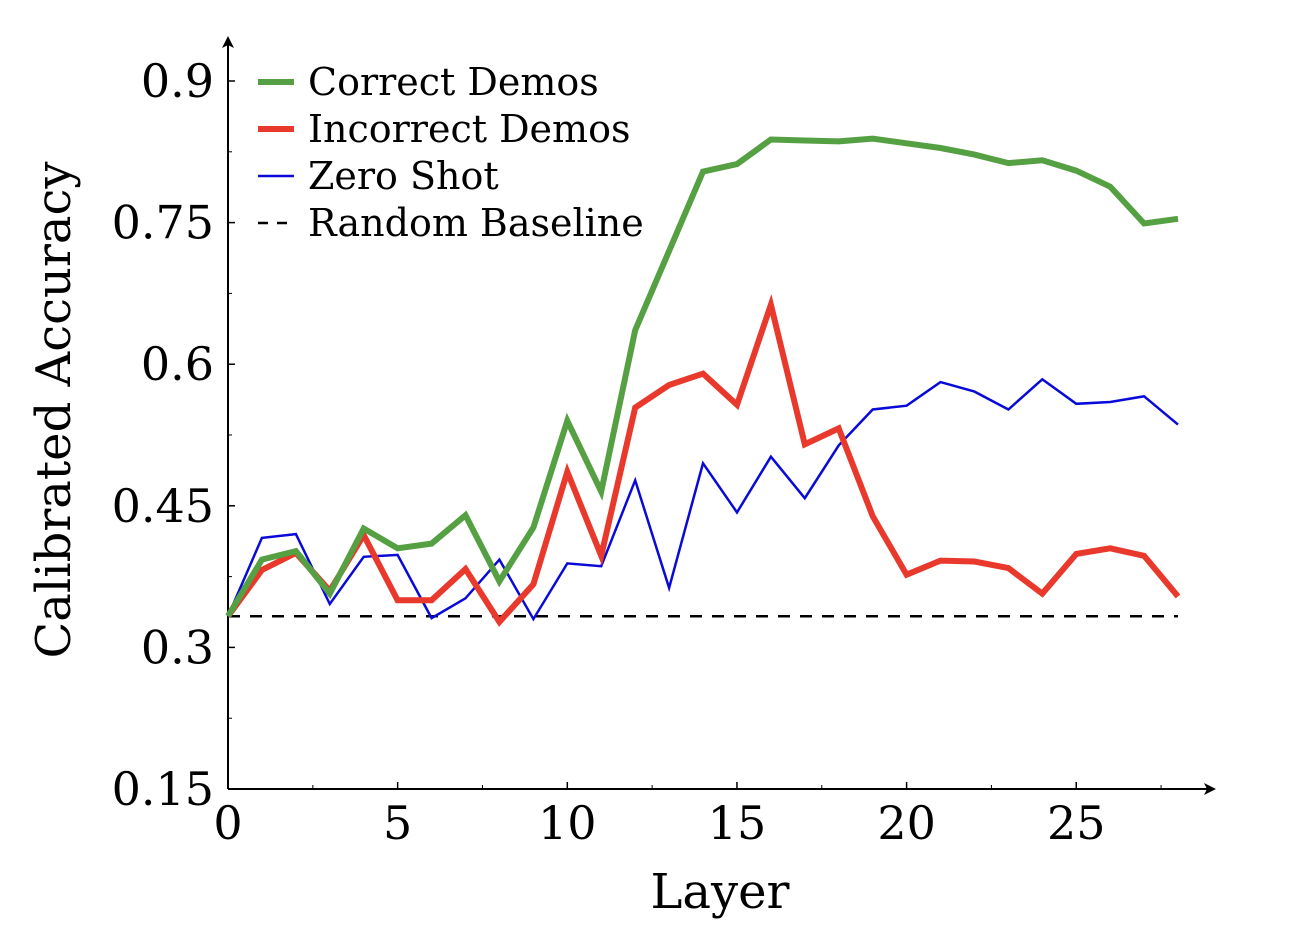  What do you see at coordinates (177, 81) in the screenshot?
I see `y-tick-label: 0.9` at bounding box center [177, 81].